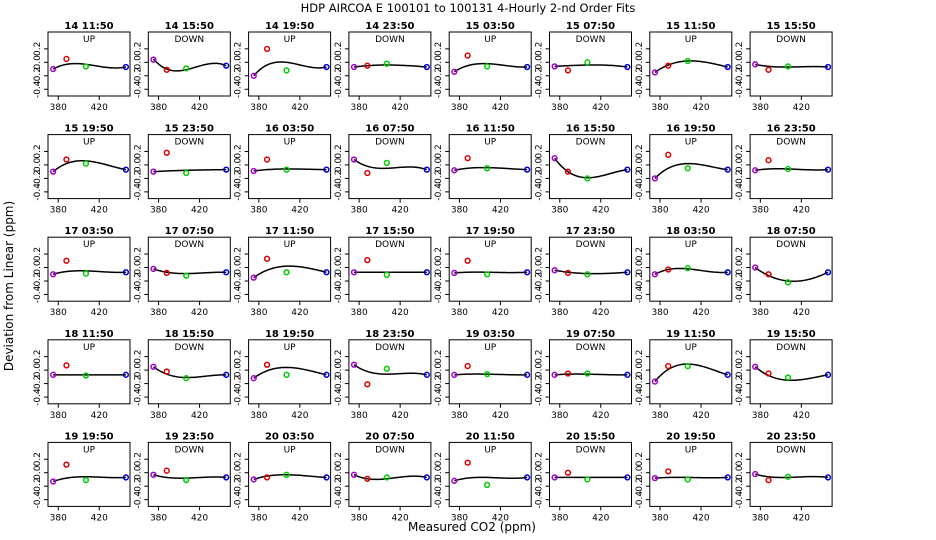 The image size is (936, 540). What do you see at coordinates (289, 26) in the screenshot?
I see `panel-time-label: 14 19:50` at bounding box center [289, 26].